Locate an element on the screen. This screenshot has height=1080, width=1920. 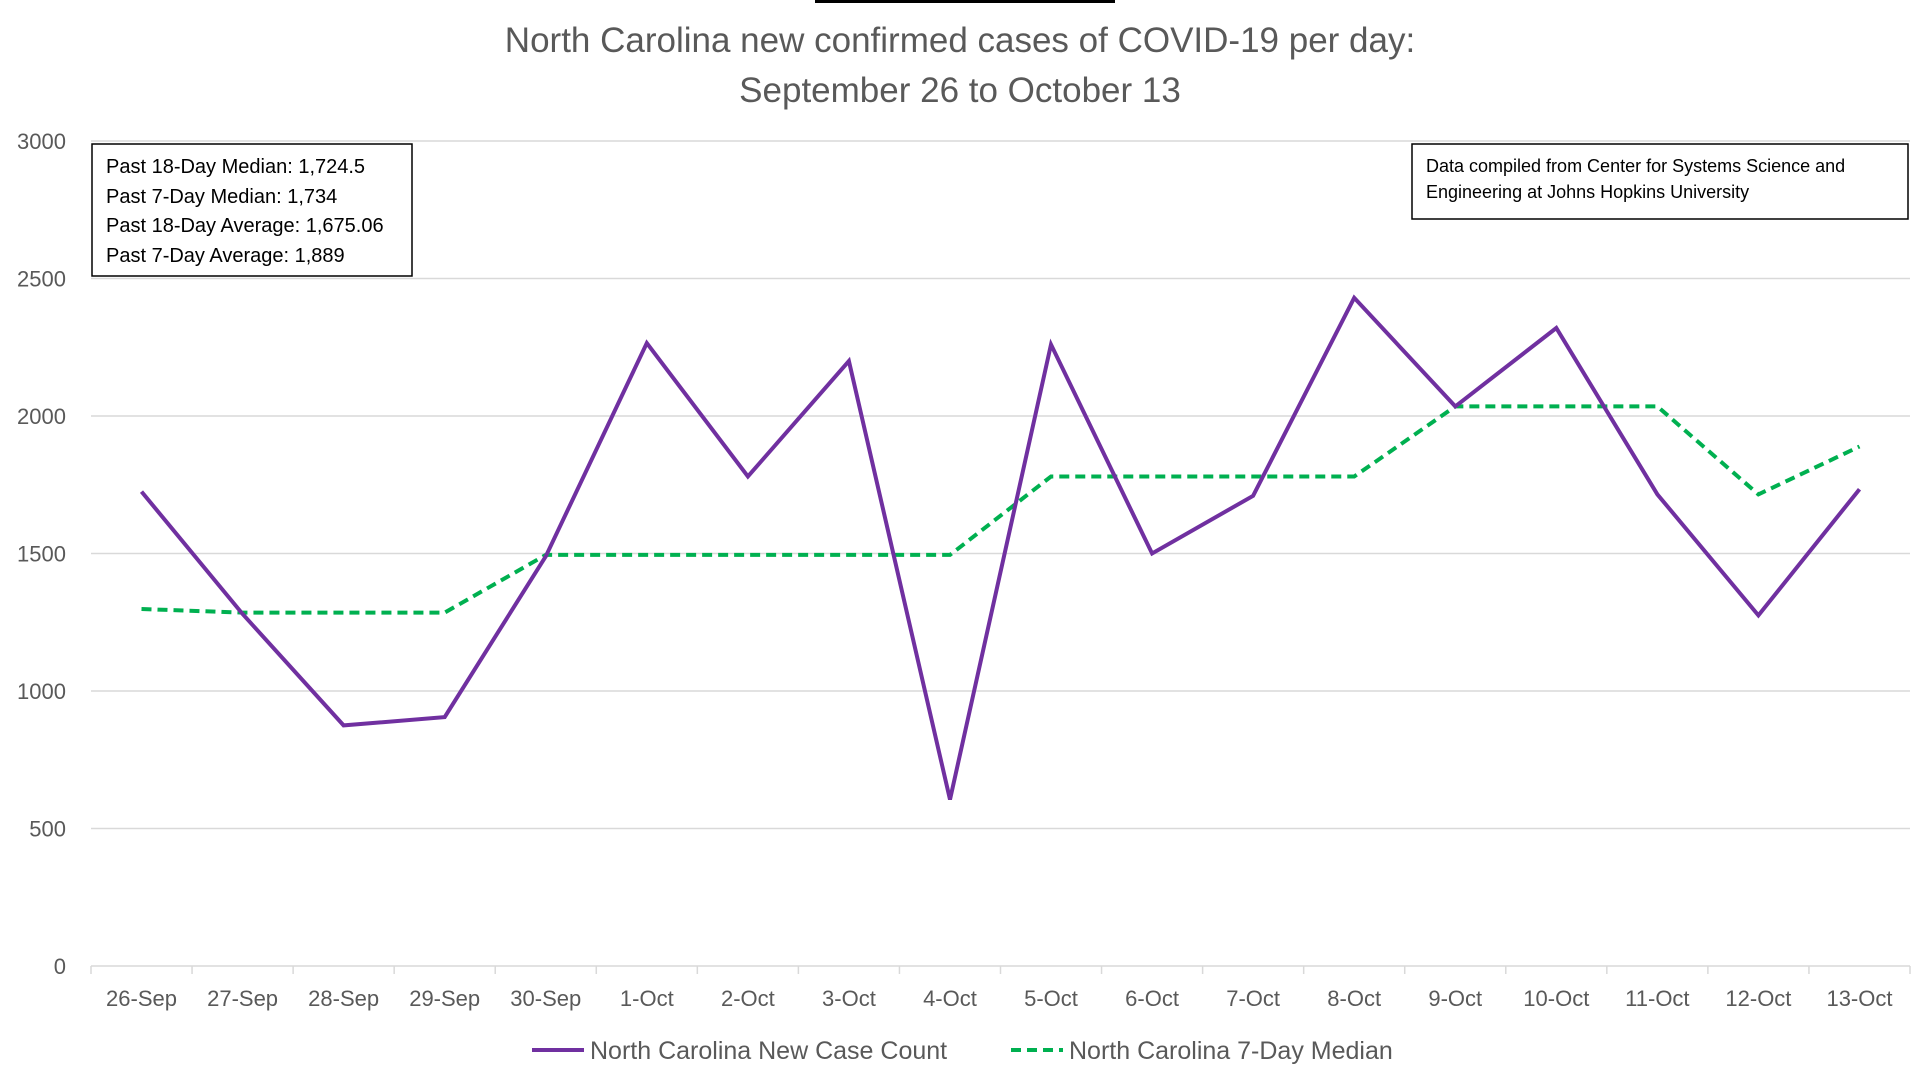
y-tick-label-1500: 1500 is located at coordinates (41, 554).